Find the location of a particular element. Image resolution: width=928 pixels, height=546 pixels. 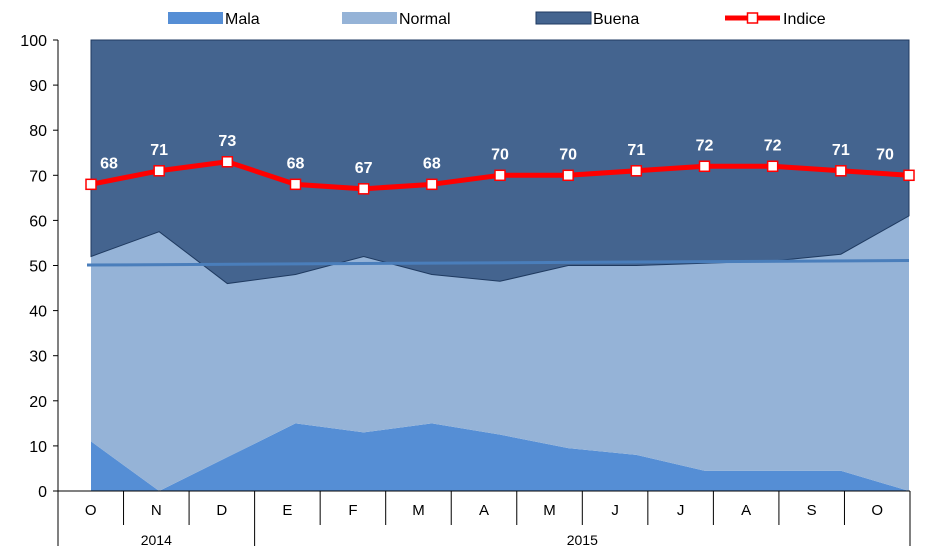

indice-data-label: 73 is located at coordinates (227, 141).